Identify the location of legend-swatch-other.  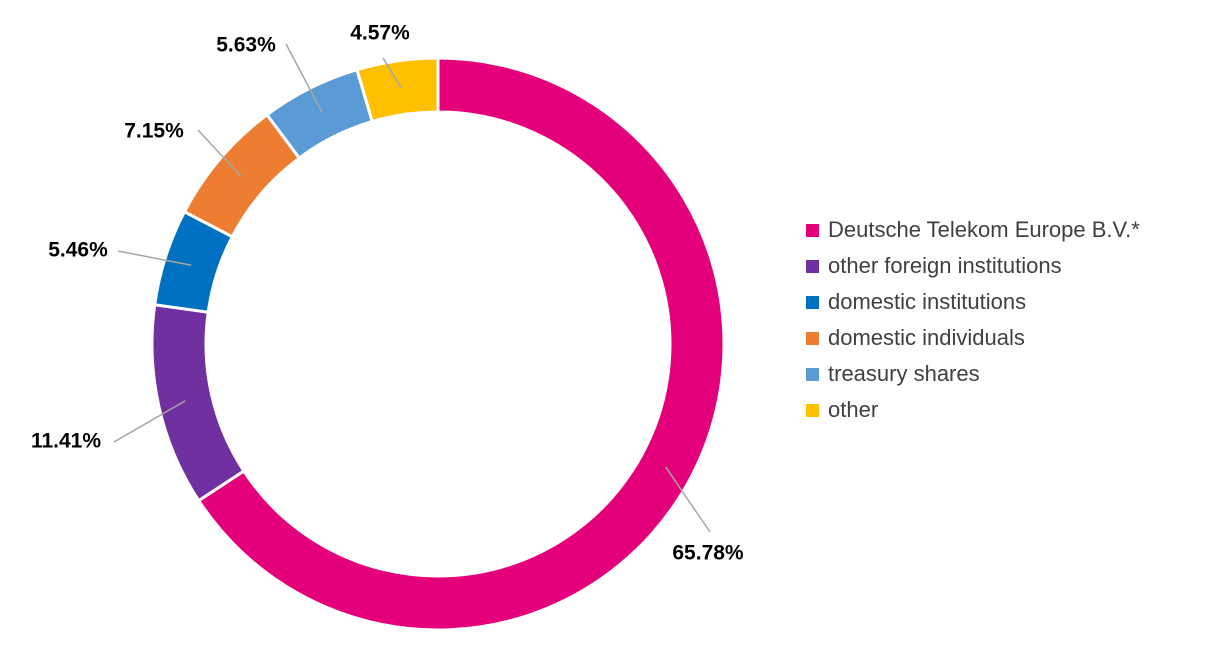
(812, 410).